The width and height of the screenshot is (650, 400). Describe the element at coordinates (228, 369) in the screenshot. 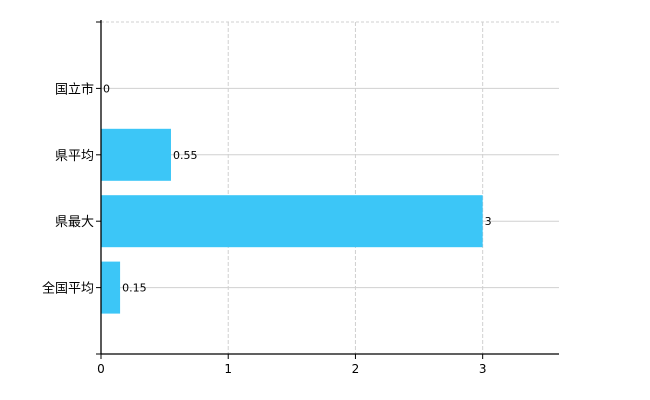

I see `x-tick-label: 1` at that location.